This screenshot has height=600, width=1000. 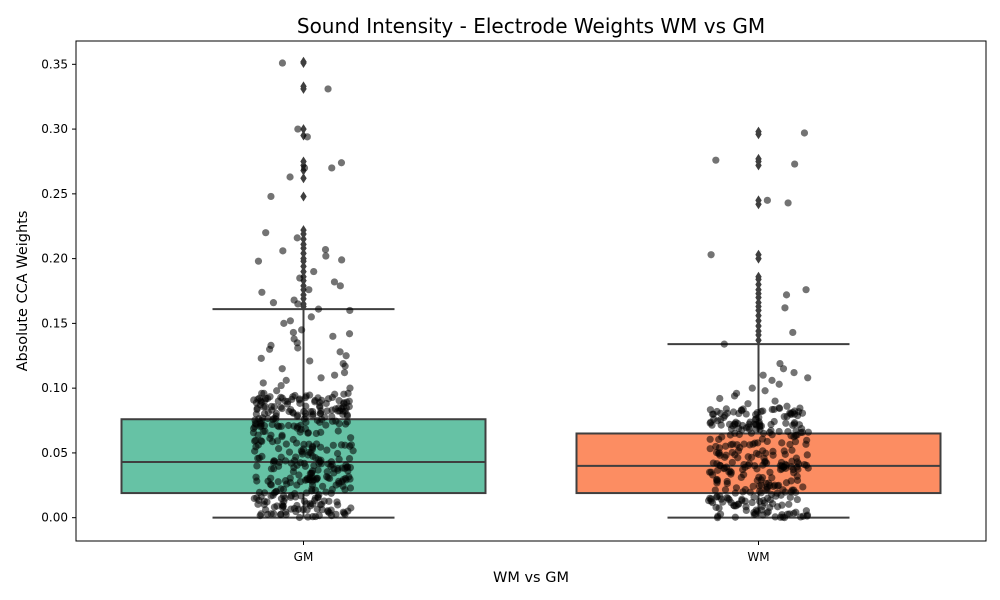 I want to click on y-axis-label: Absolute CCA Weights, so click(x=23, y=291).